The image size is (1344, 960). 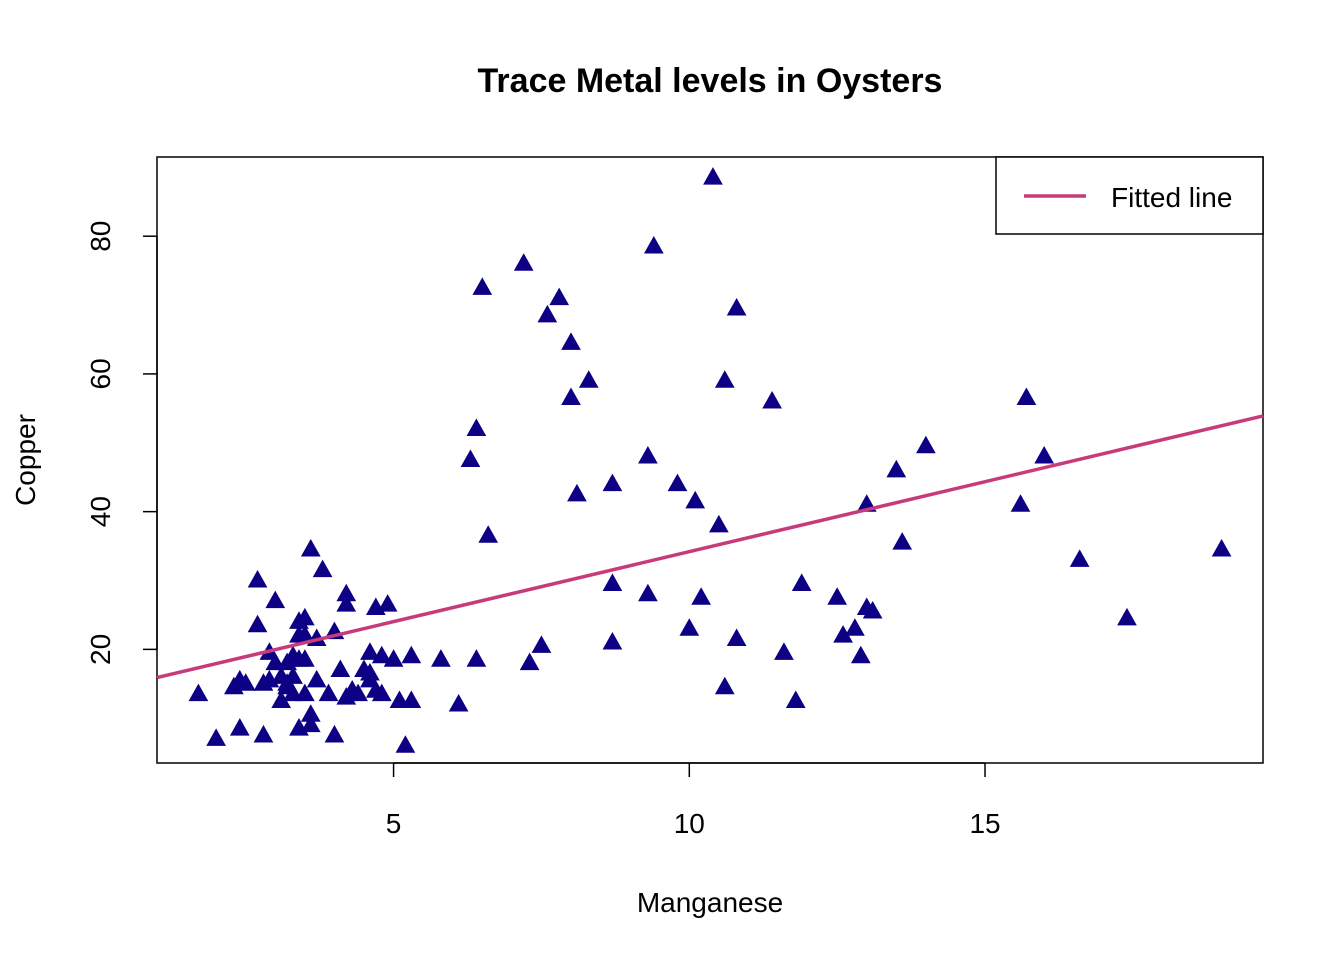 What do you see at coordinates (100, 373) in the screenshot?
I see `y-tick-label: 60` at bounding box center [100, 373].